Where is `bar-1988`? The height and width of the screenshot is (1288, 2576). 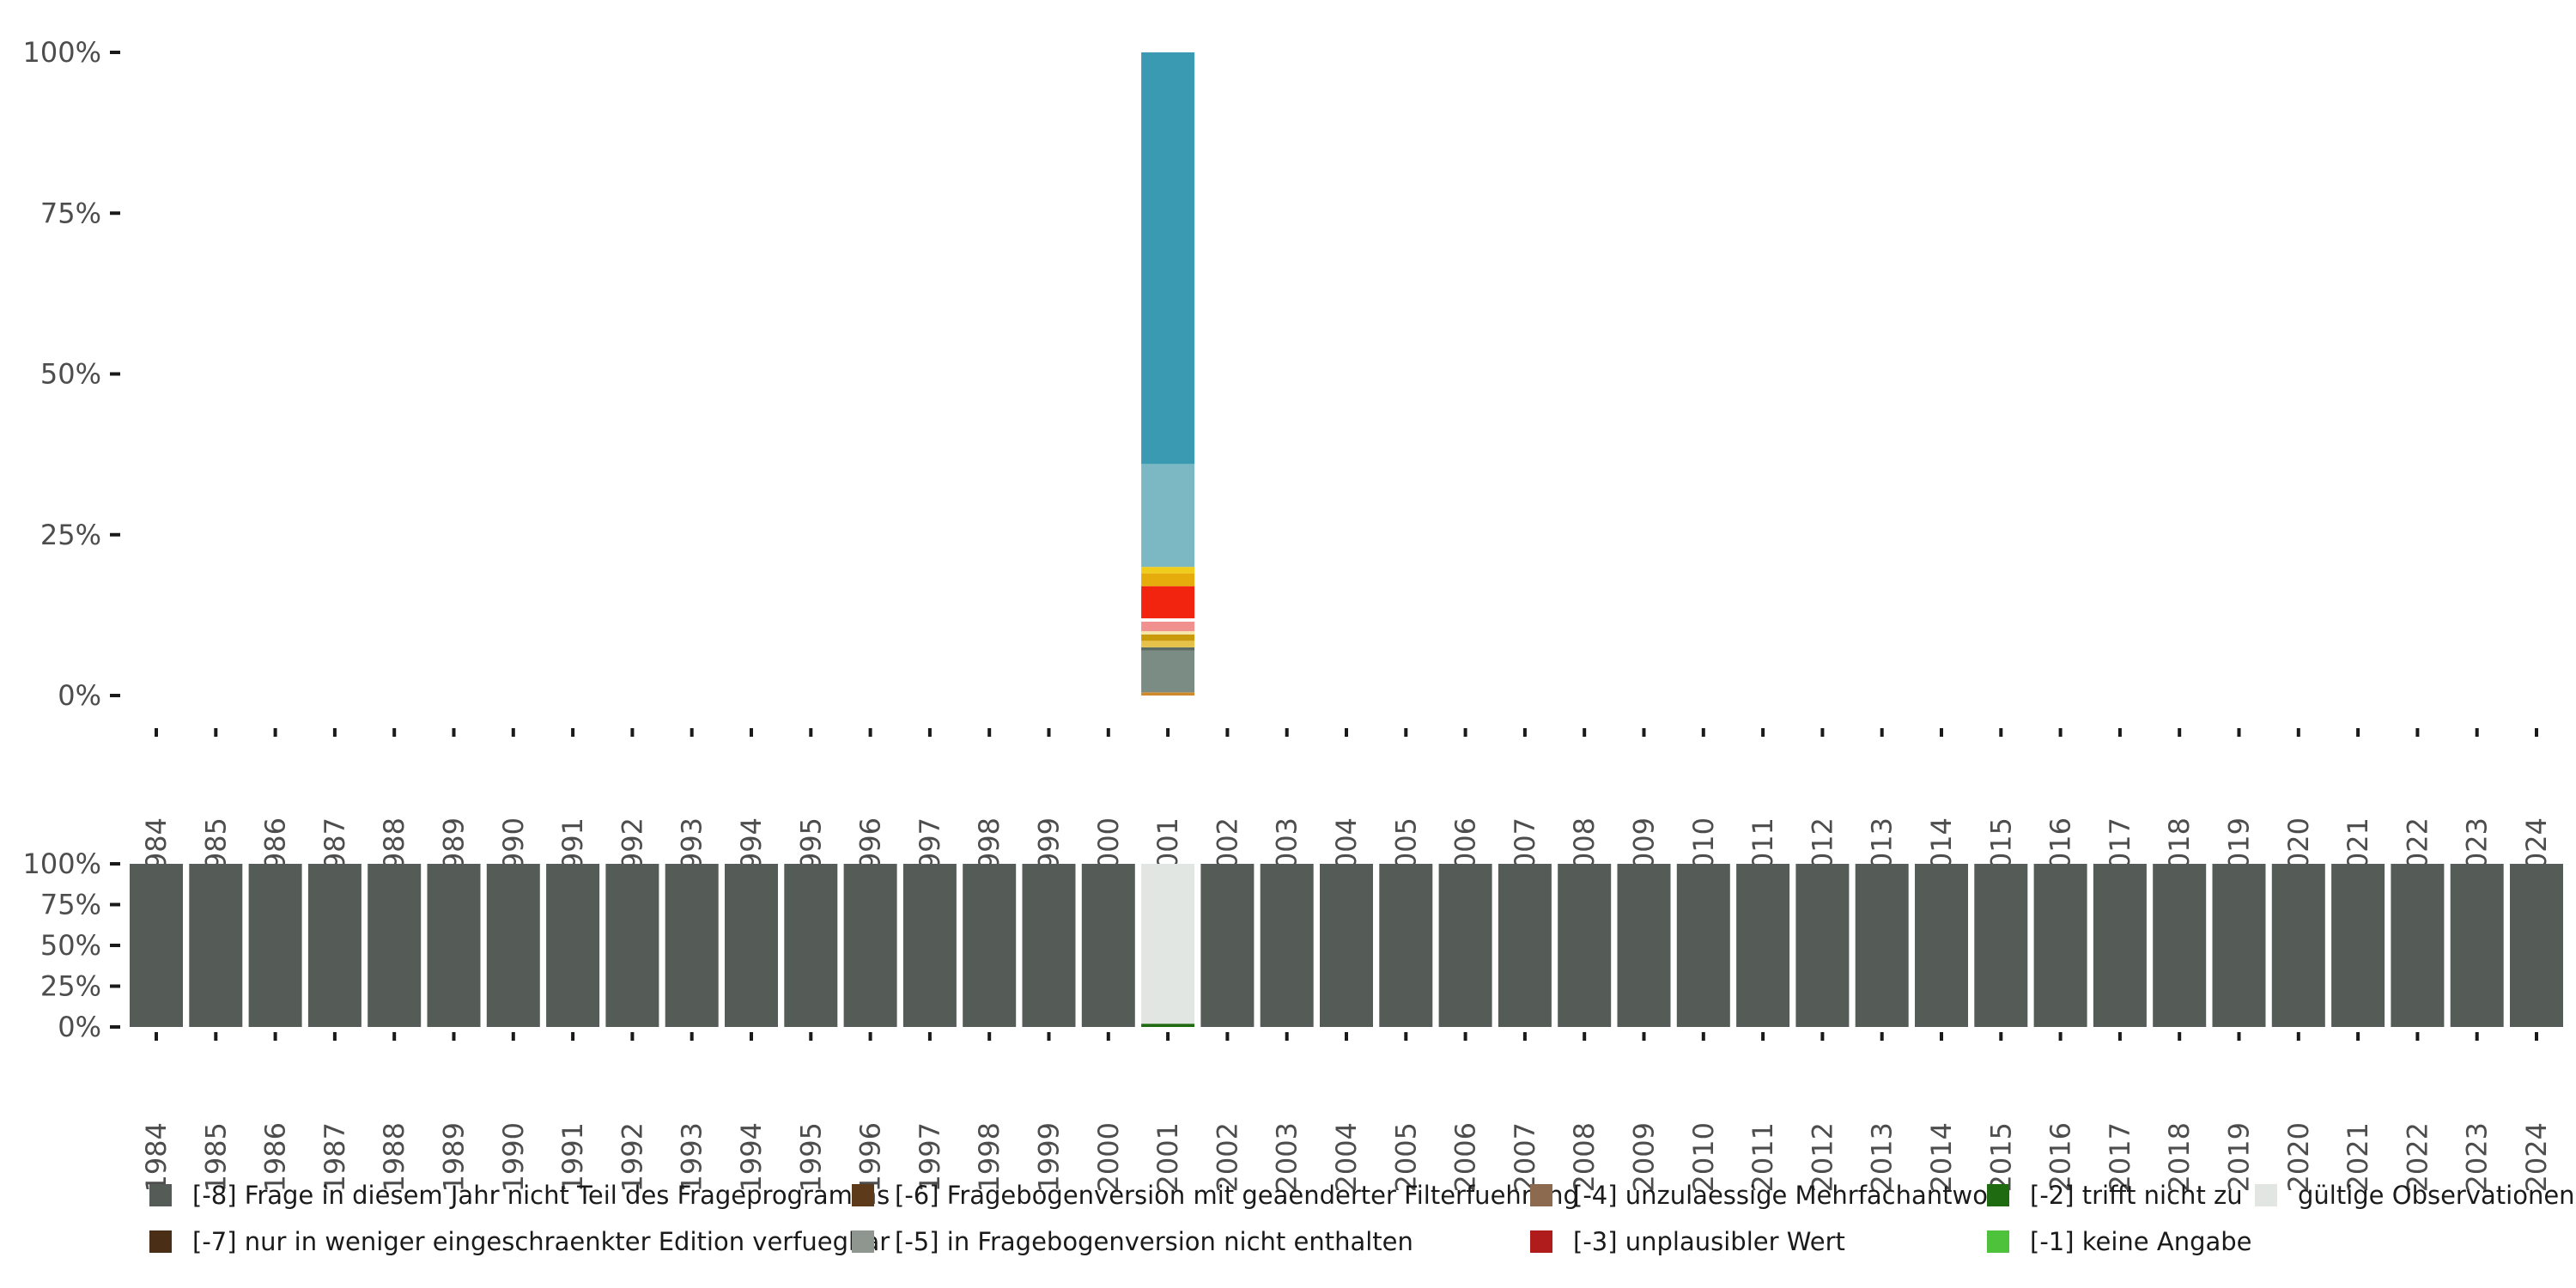
bar-1988 is located at coordinates (395, 946).